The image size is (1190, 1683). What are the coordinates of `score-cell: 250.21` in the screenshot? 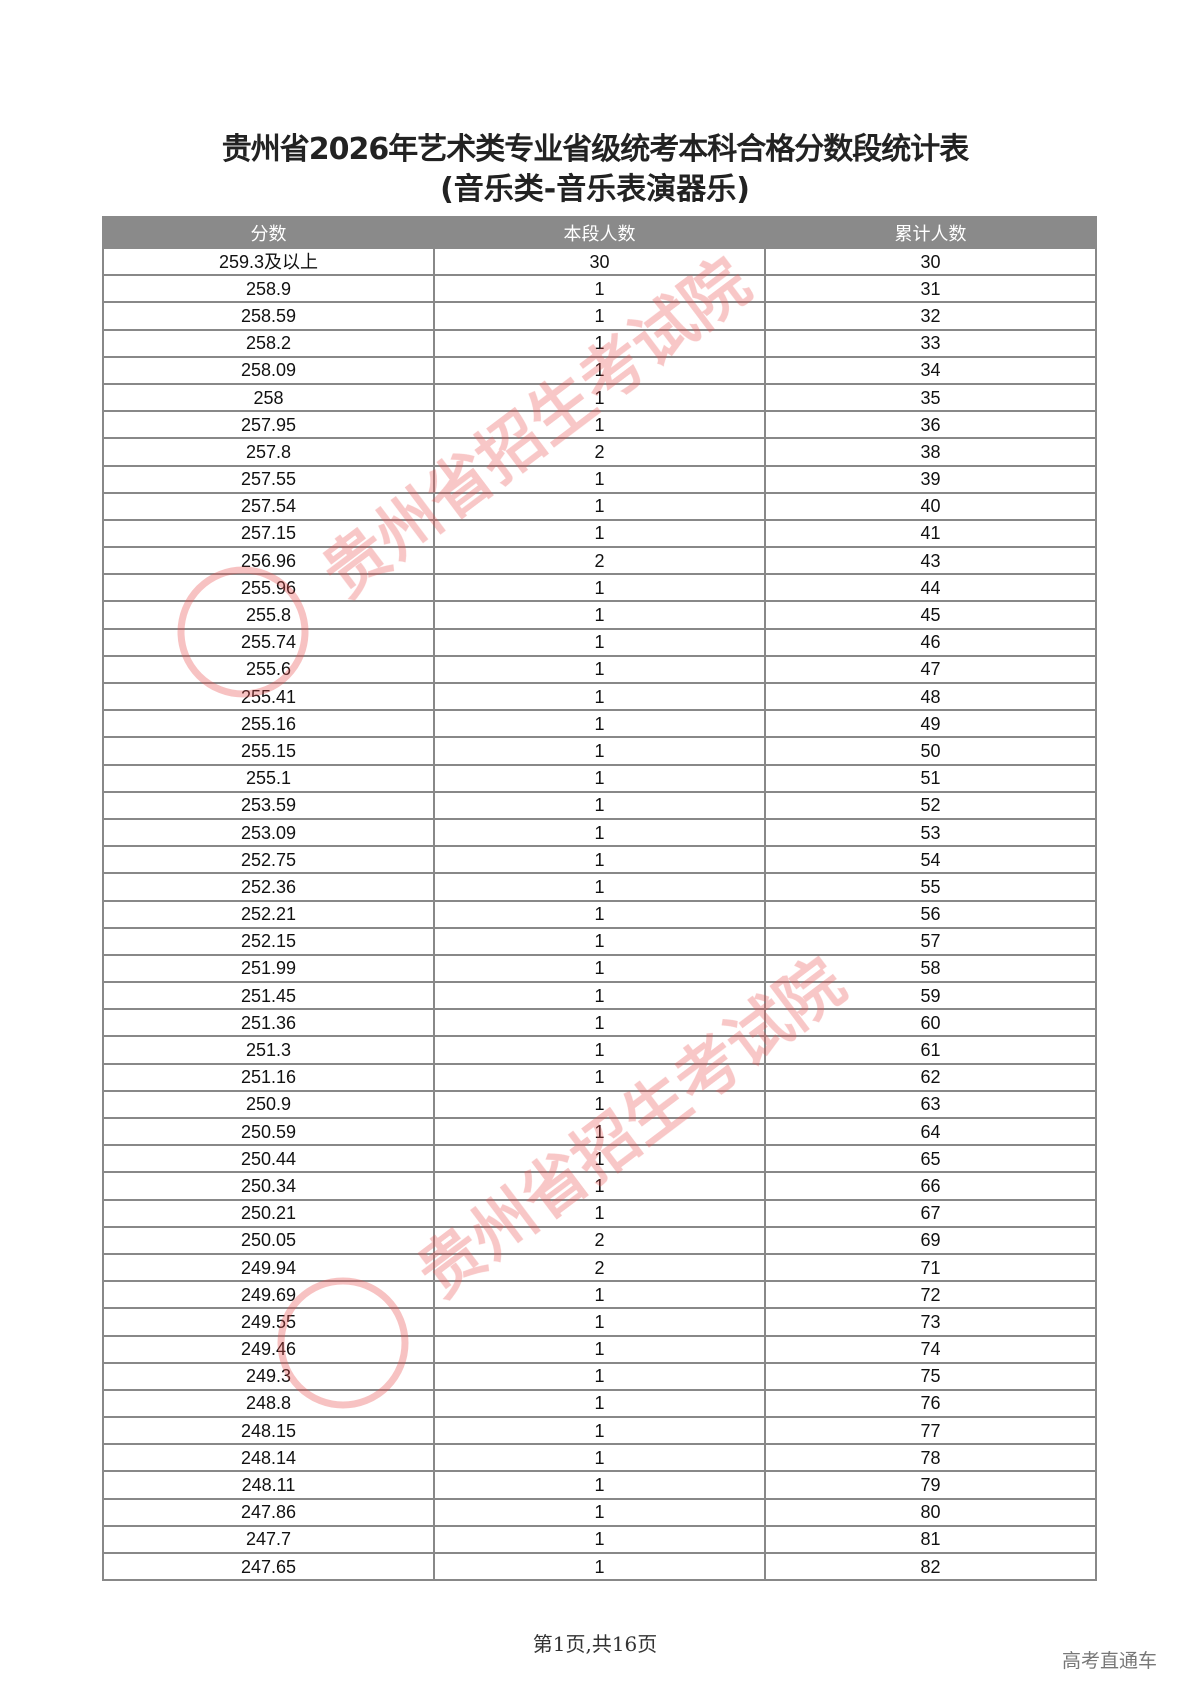 It's located at (268, 1213).